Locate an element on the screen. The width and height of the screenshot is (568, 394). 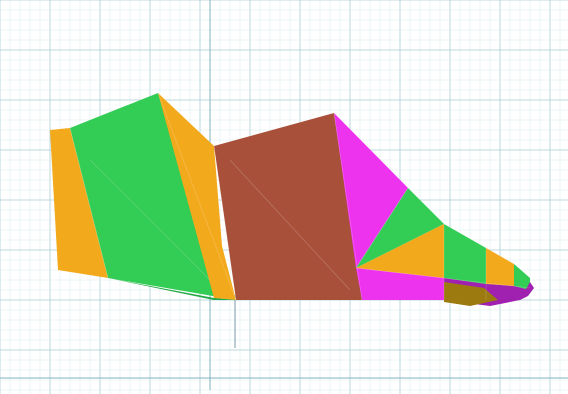
brown-body-facet is located at coordinates (288, 206).